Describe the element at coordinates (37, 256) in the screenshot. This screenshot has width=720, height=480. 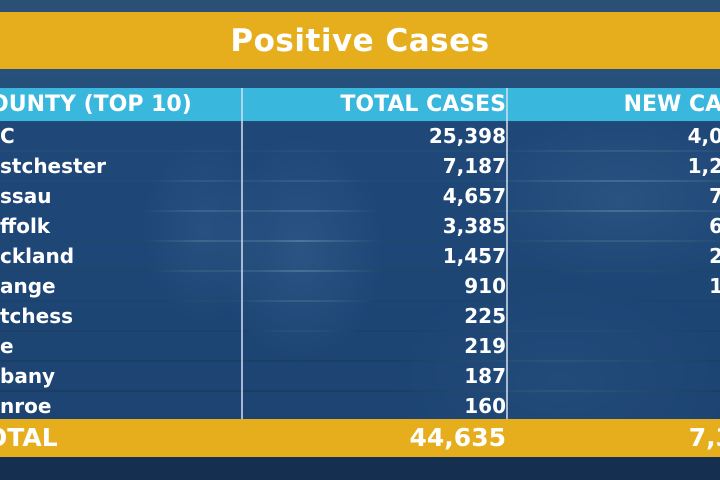
I see `county-cell: ckland` at that location.